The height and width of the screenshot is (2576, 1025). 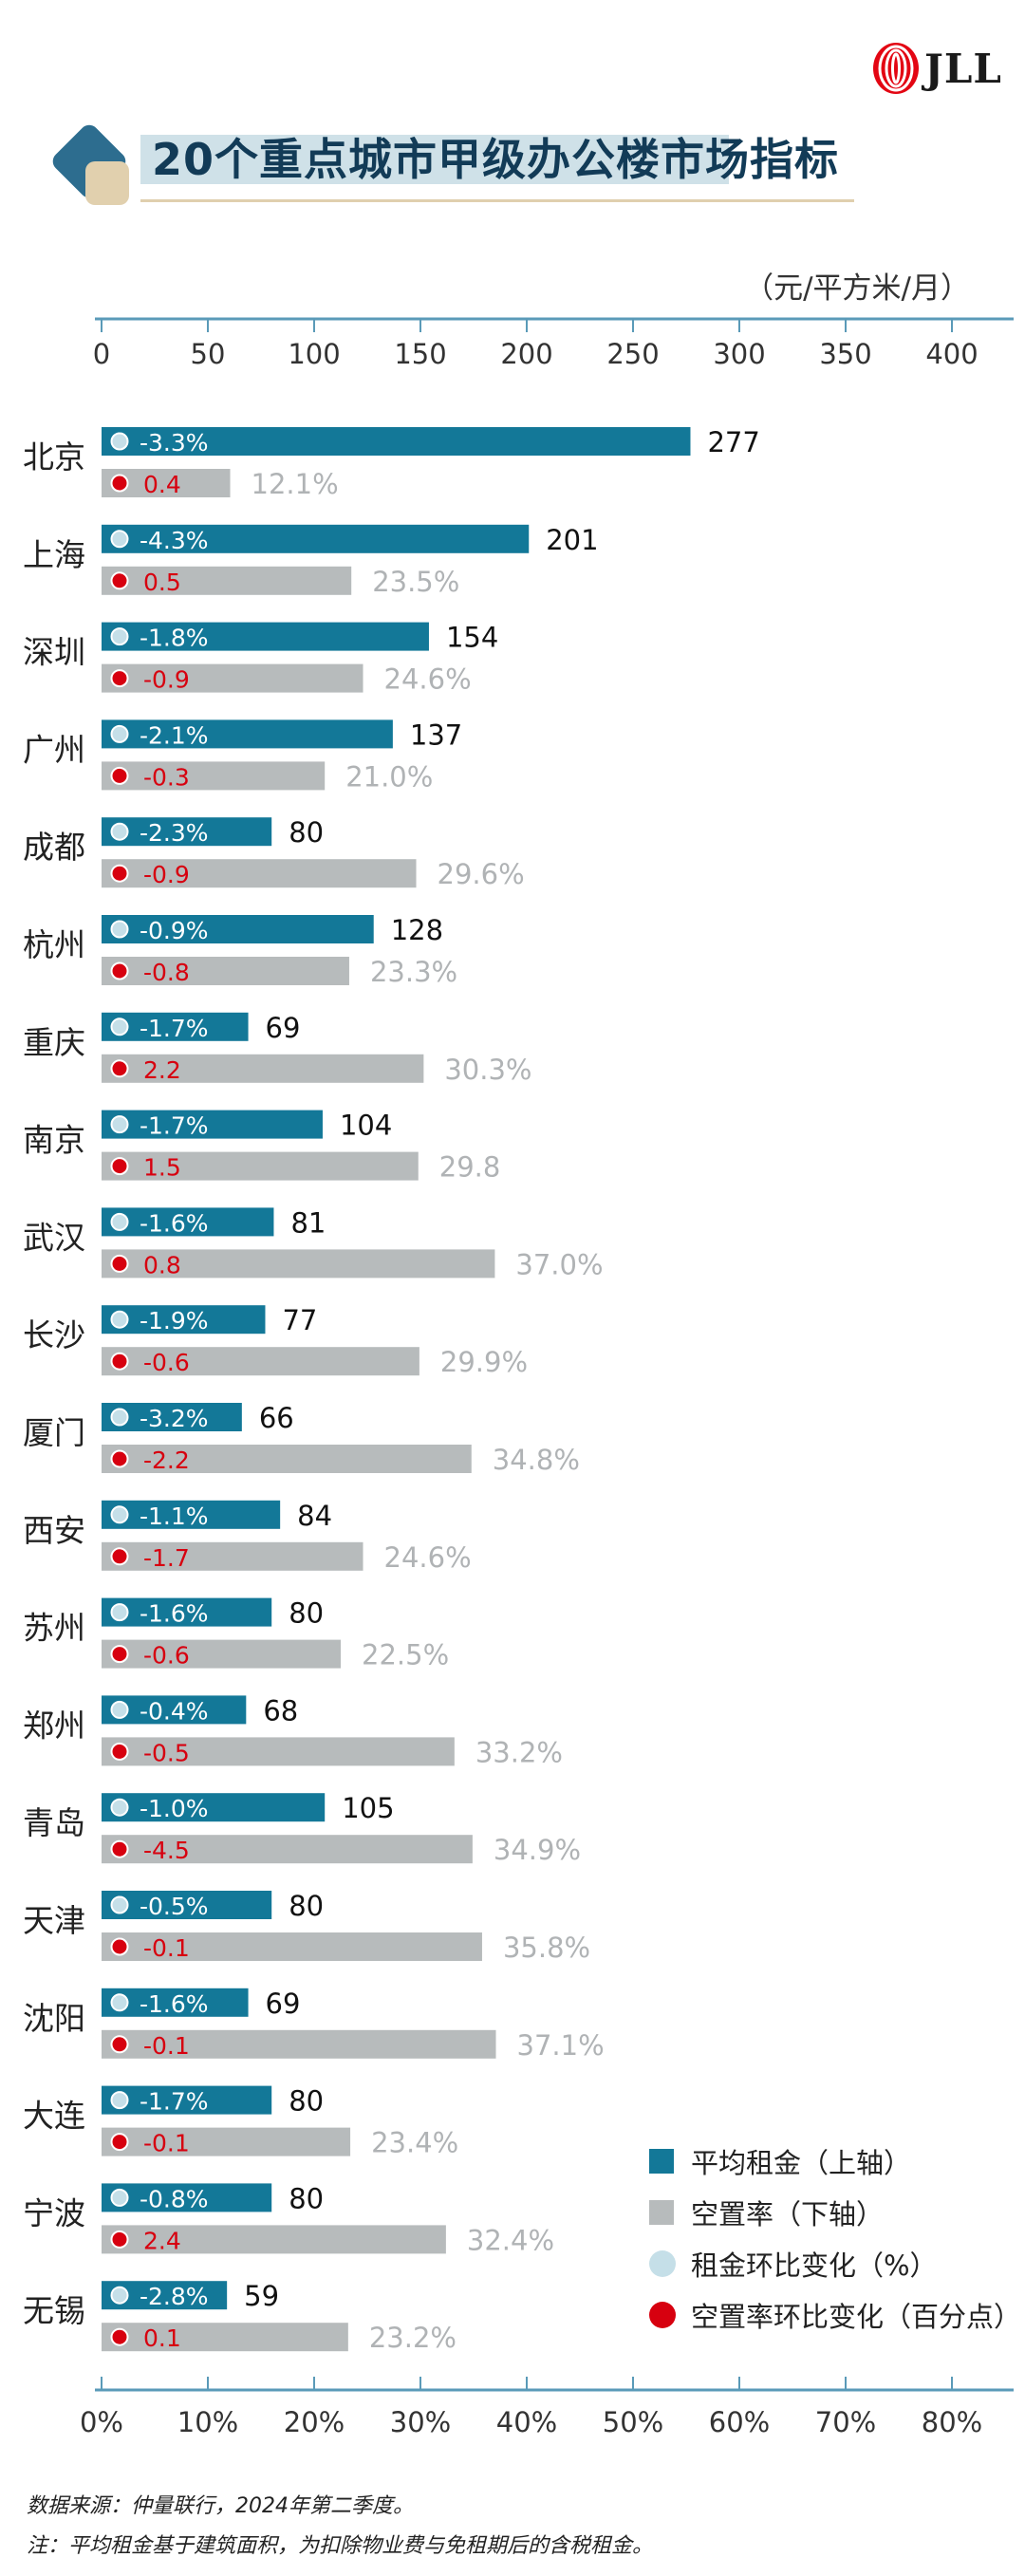 I want to click on city-label: 西安, so click(x=54, y=1531).